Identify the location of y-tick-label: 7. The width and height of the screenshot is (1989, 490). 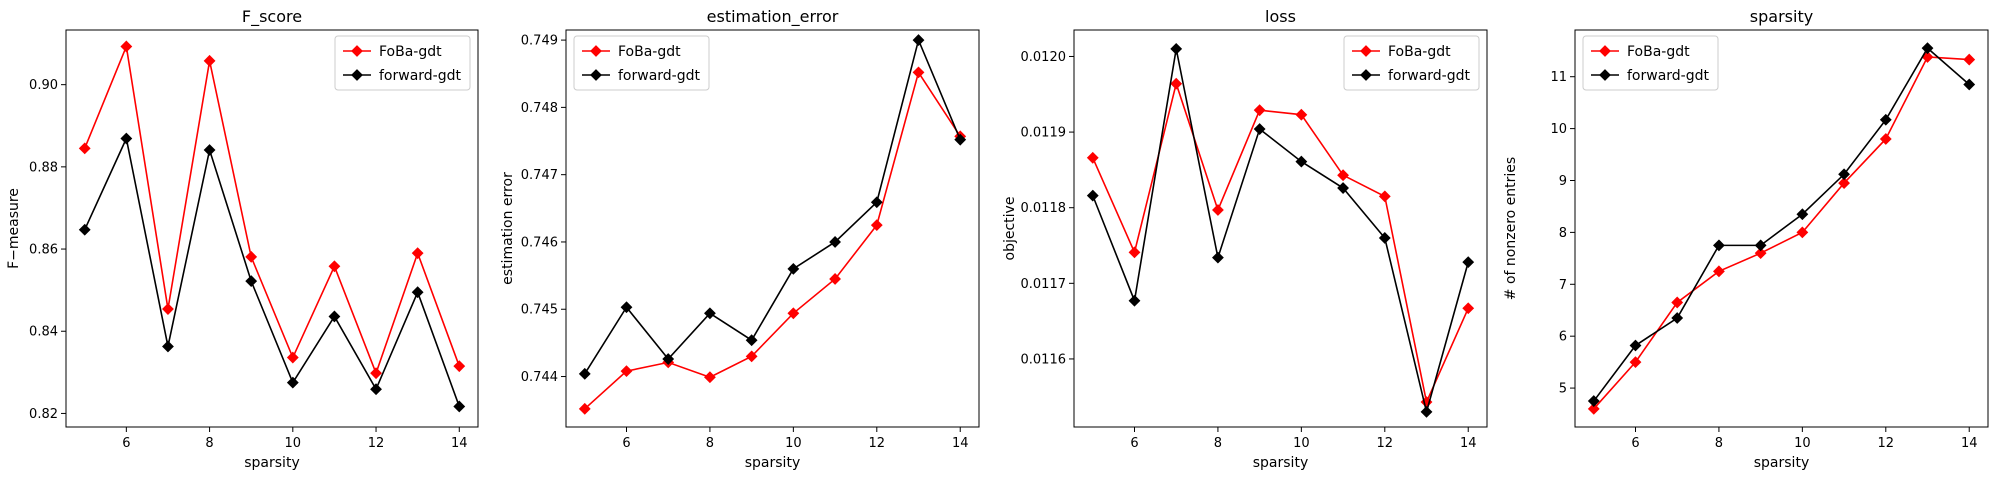
(1563, 285).